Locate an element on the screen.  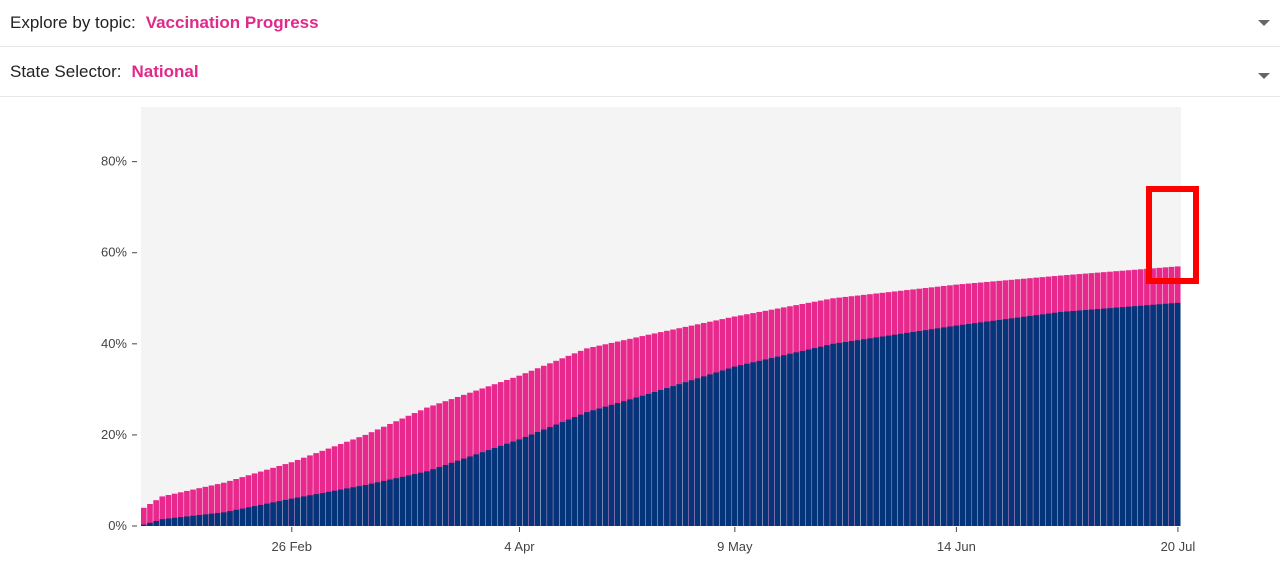
x-tick-label: 20 Jul is located at coordinates (1178, 546).